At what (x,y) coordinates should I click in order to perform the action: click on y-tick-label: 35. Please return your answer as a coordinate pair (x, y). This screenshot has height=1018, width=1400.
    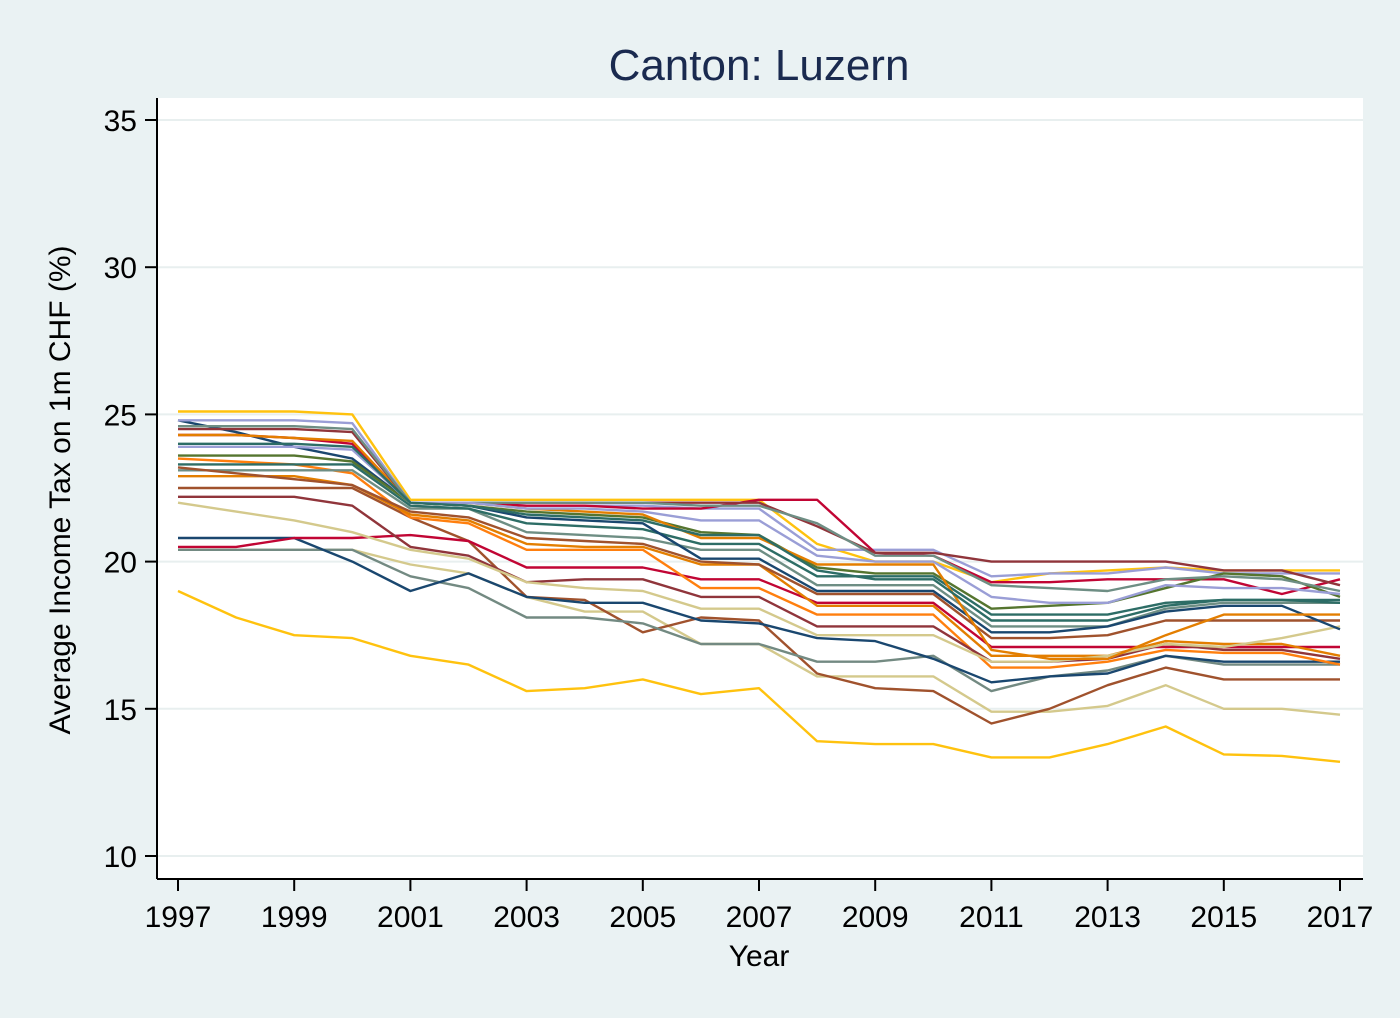
    Looking at the image, I should click on (120, 121).